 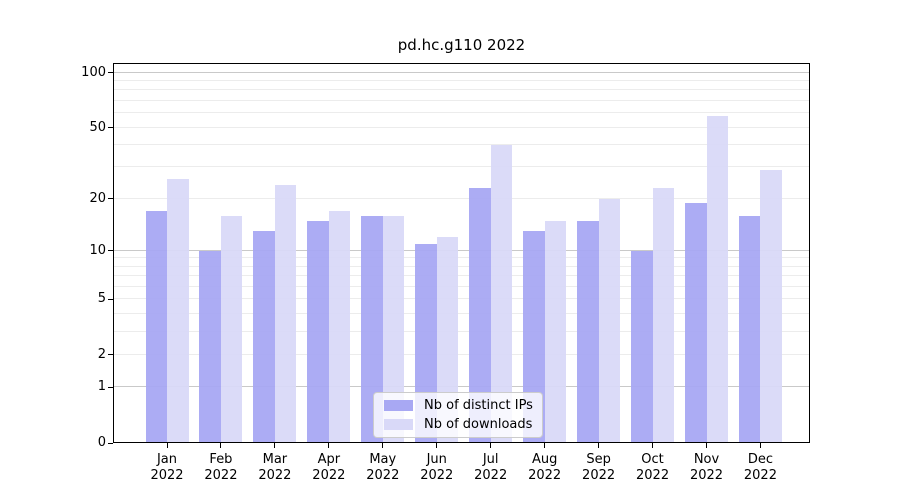 What do you see at coordinates (398, 424) in the screenshot?
I see `legend-swatch-downloads` at bounding box center [398, 424].